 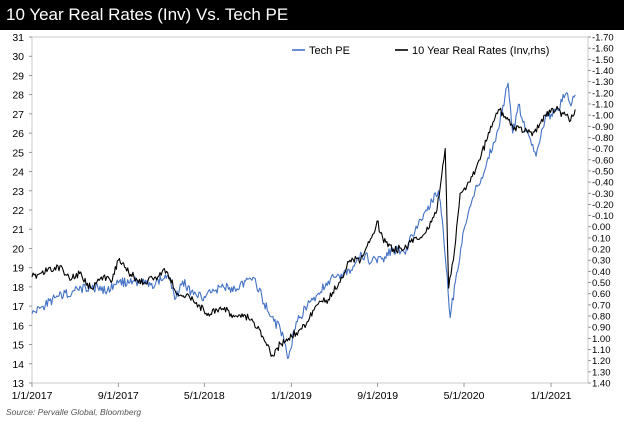 What do you see at coordinates (312, 15) in the screenshot?
I see `title-bar: 10 Year Real Rates (Inv) Vs. Tech PE` at bounding box center [312, 15].